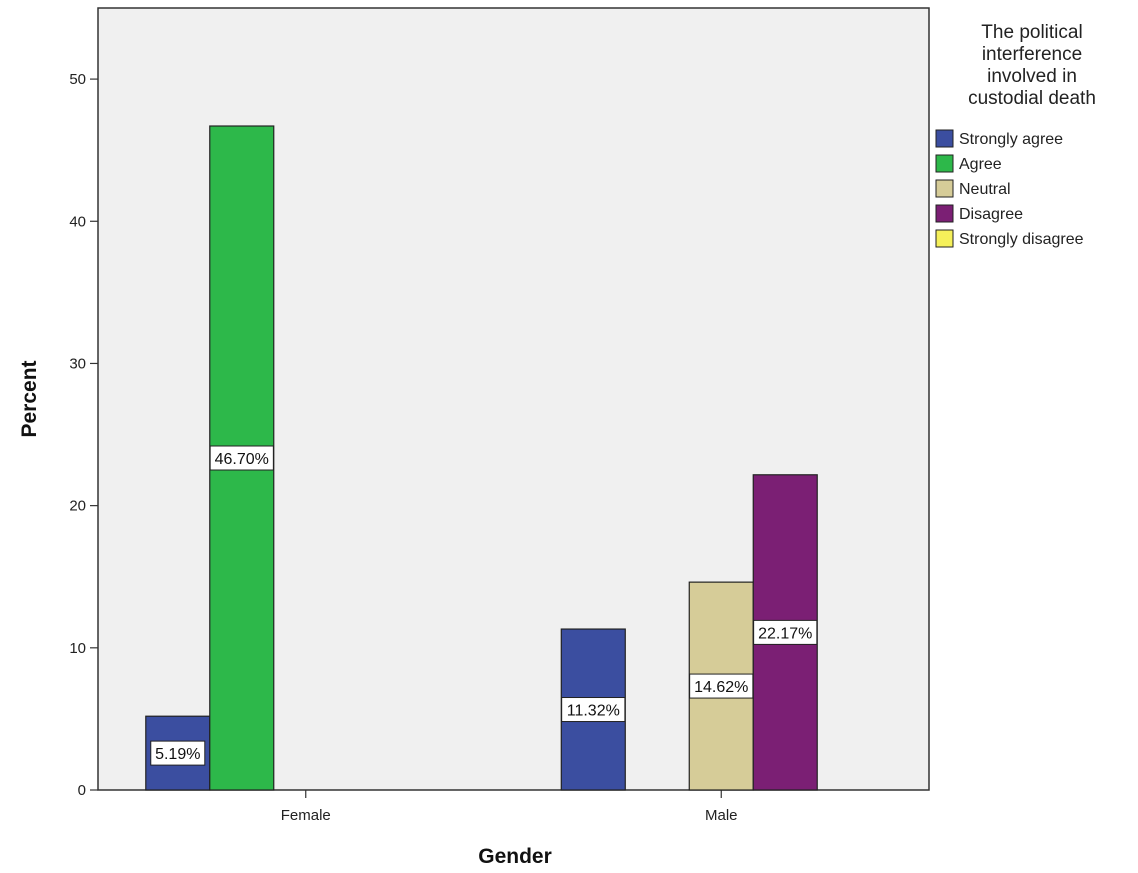  Describe the element at coordinates (1011, 139) in the screenshot. I see `legend-label-strongly-agree: Strongly agree` at that location.